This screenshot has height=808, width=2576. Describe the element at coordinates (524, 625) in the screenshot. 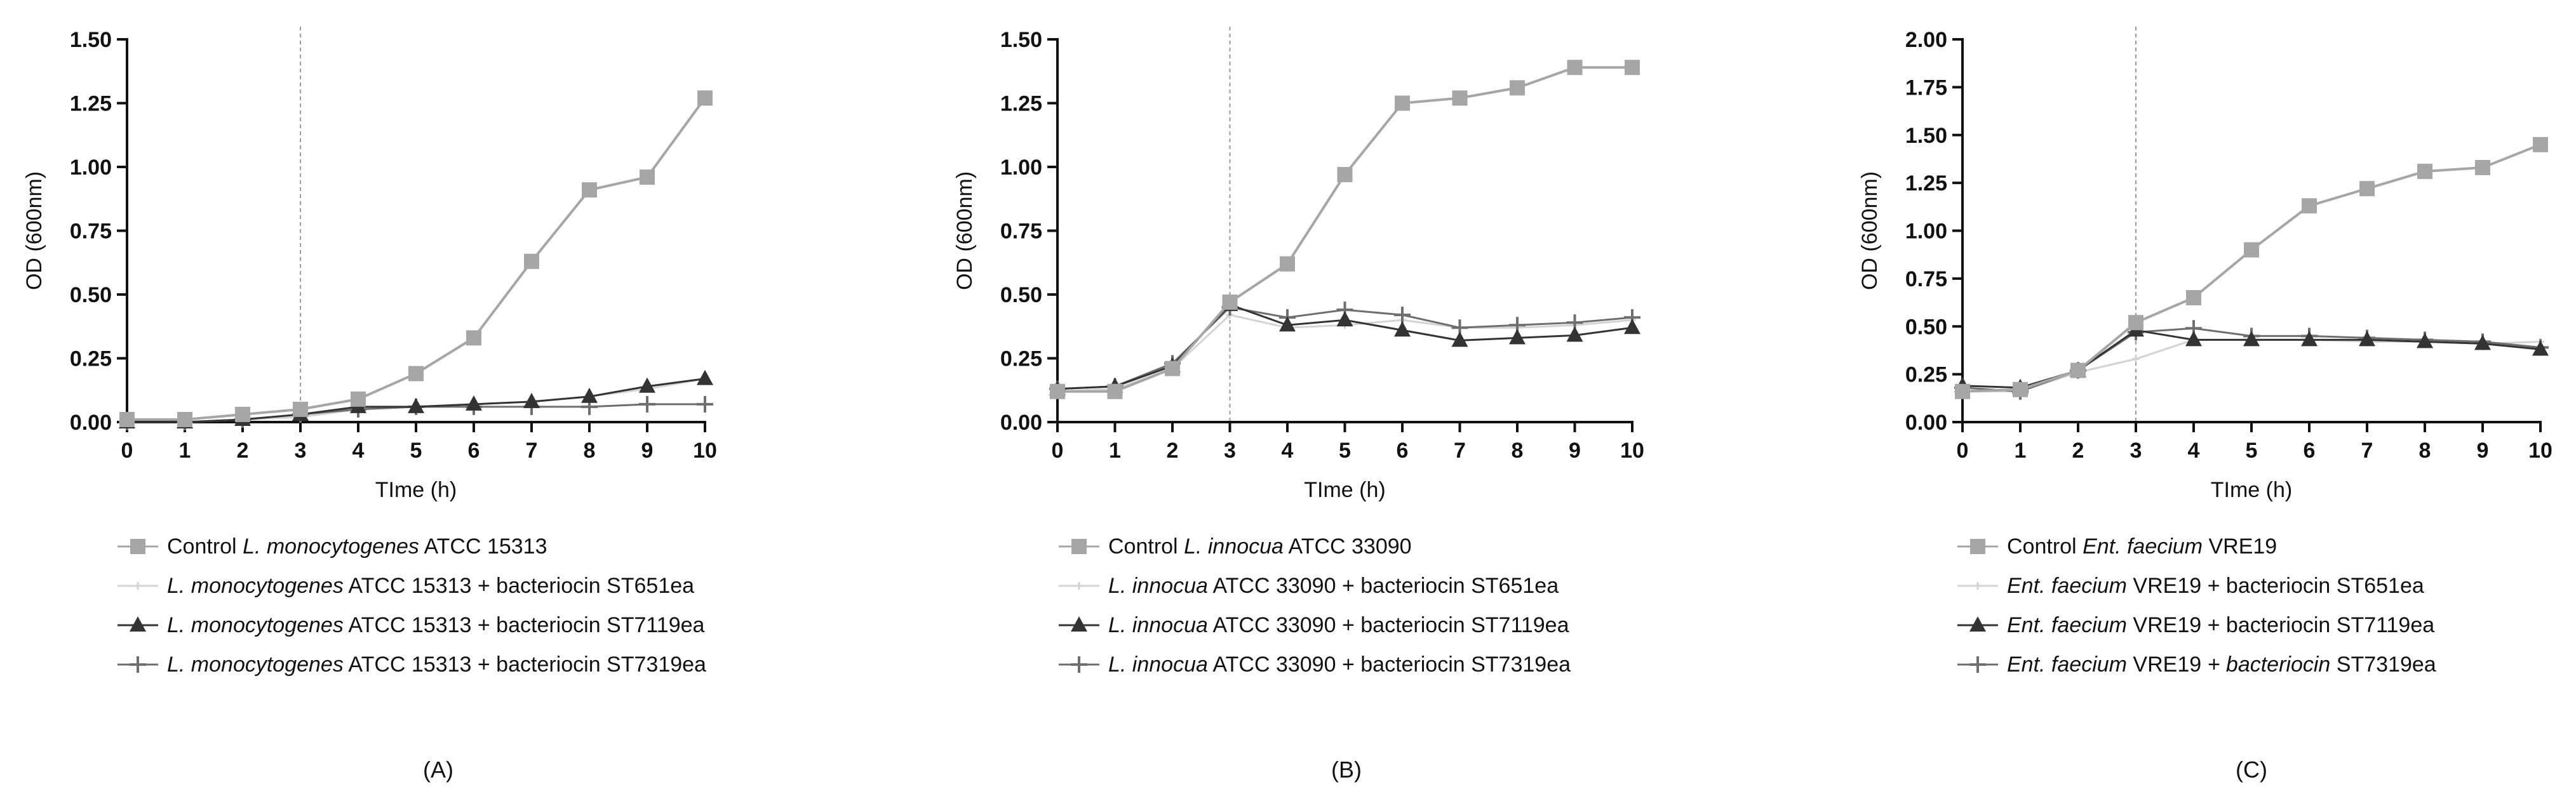

I see `legend-suffix: ATCC 15313 + bacteriocin ST7119ea` at that location.